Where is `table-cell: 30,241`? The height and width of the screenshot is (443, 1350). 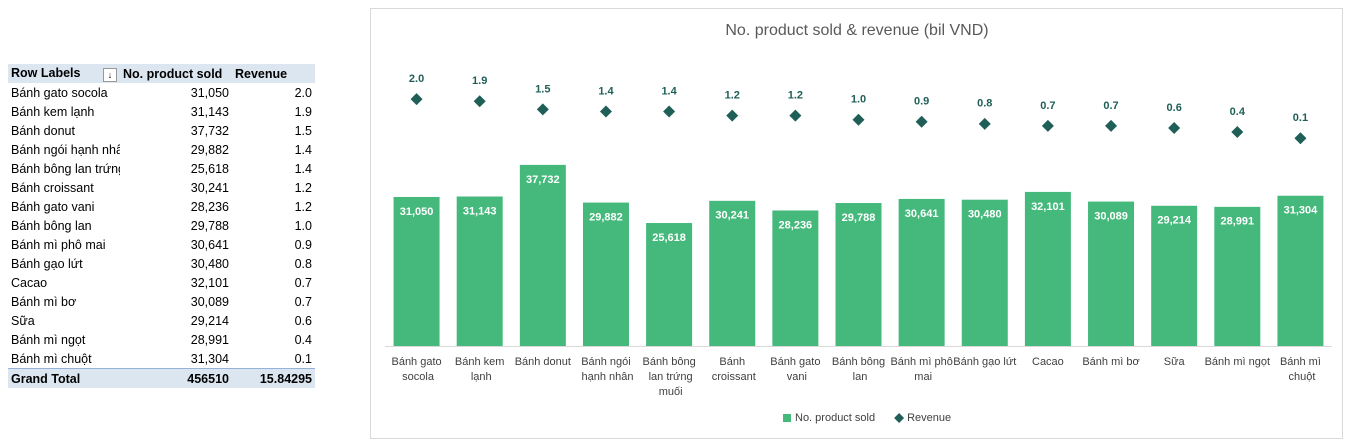
table-cell: 30,241 is located at coordinates (209, 187).